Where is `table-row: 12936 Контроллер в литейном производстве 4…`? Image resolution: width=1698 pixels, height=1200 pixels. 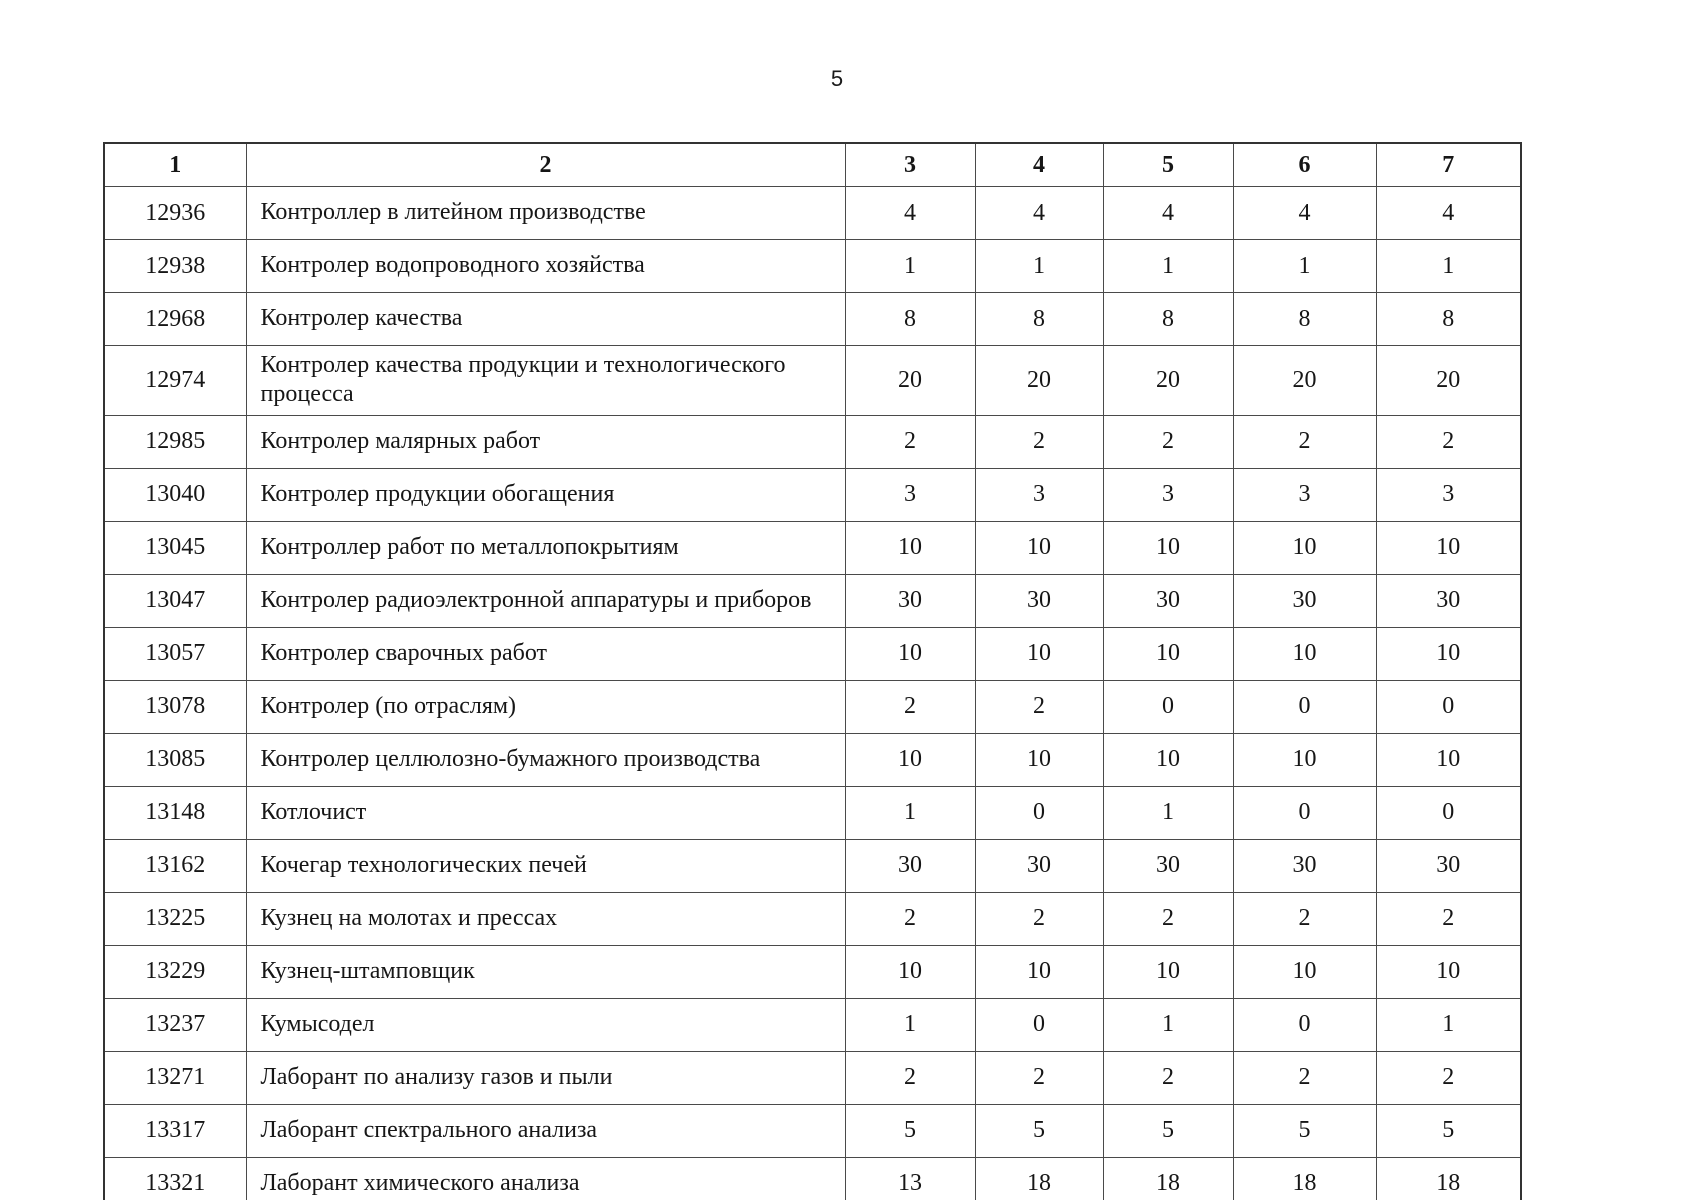
table-row: 12936 Контроллер в литейном производстве 4… is located at coordinates (812, 213).